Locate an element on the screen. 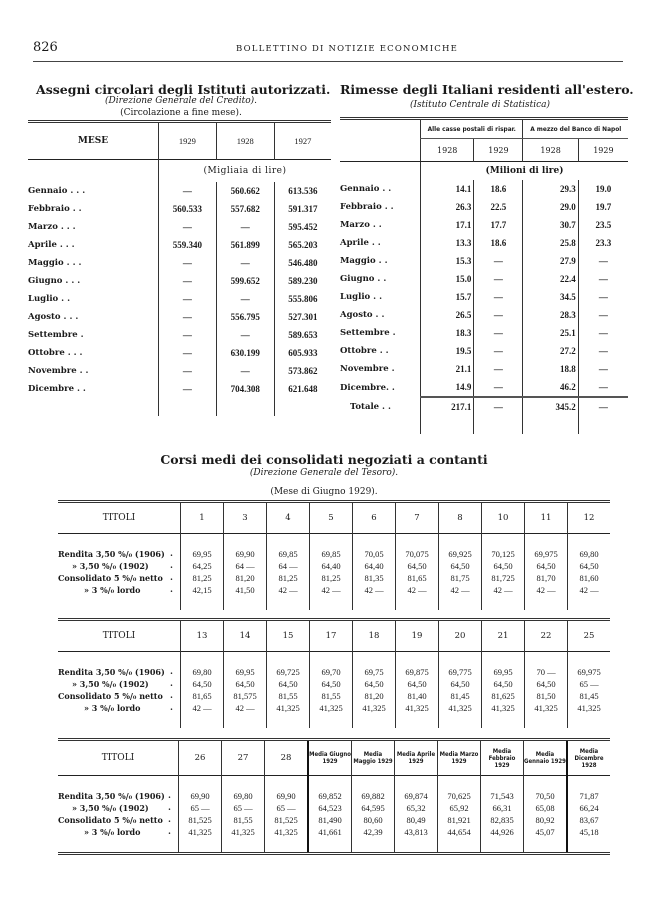 The width and height of the screenshot is (648, 900). month-label: Dicembre . . is located at coordinates (57, 389).